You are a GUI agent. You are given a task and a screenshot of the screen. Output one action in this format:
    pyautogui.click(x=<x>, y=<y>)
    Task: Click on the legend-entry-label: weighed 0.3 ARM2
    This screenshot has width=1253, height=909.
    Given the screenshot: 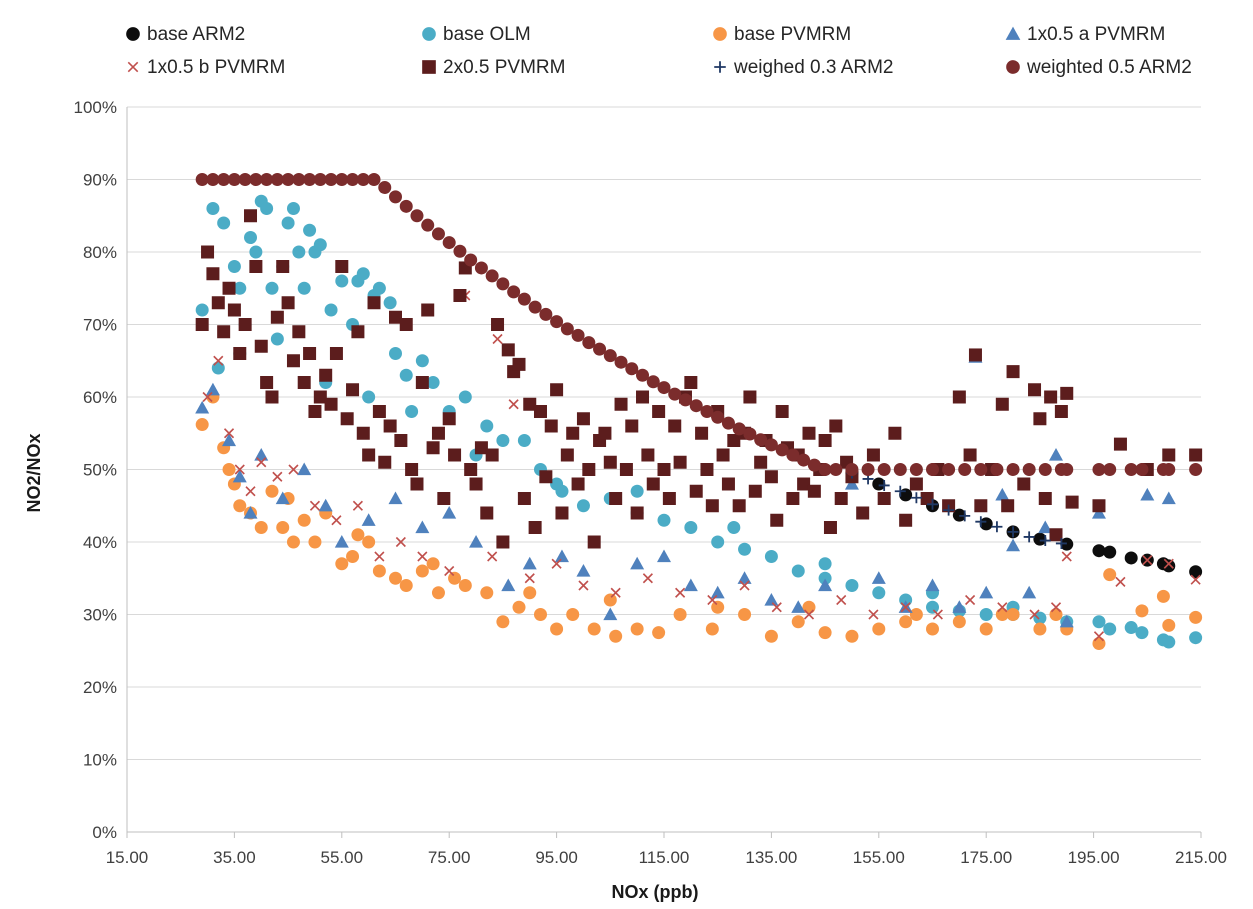 What is the action you would take?
    pyautogui.click(x=813, y=67)
    